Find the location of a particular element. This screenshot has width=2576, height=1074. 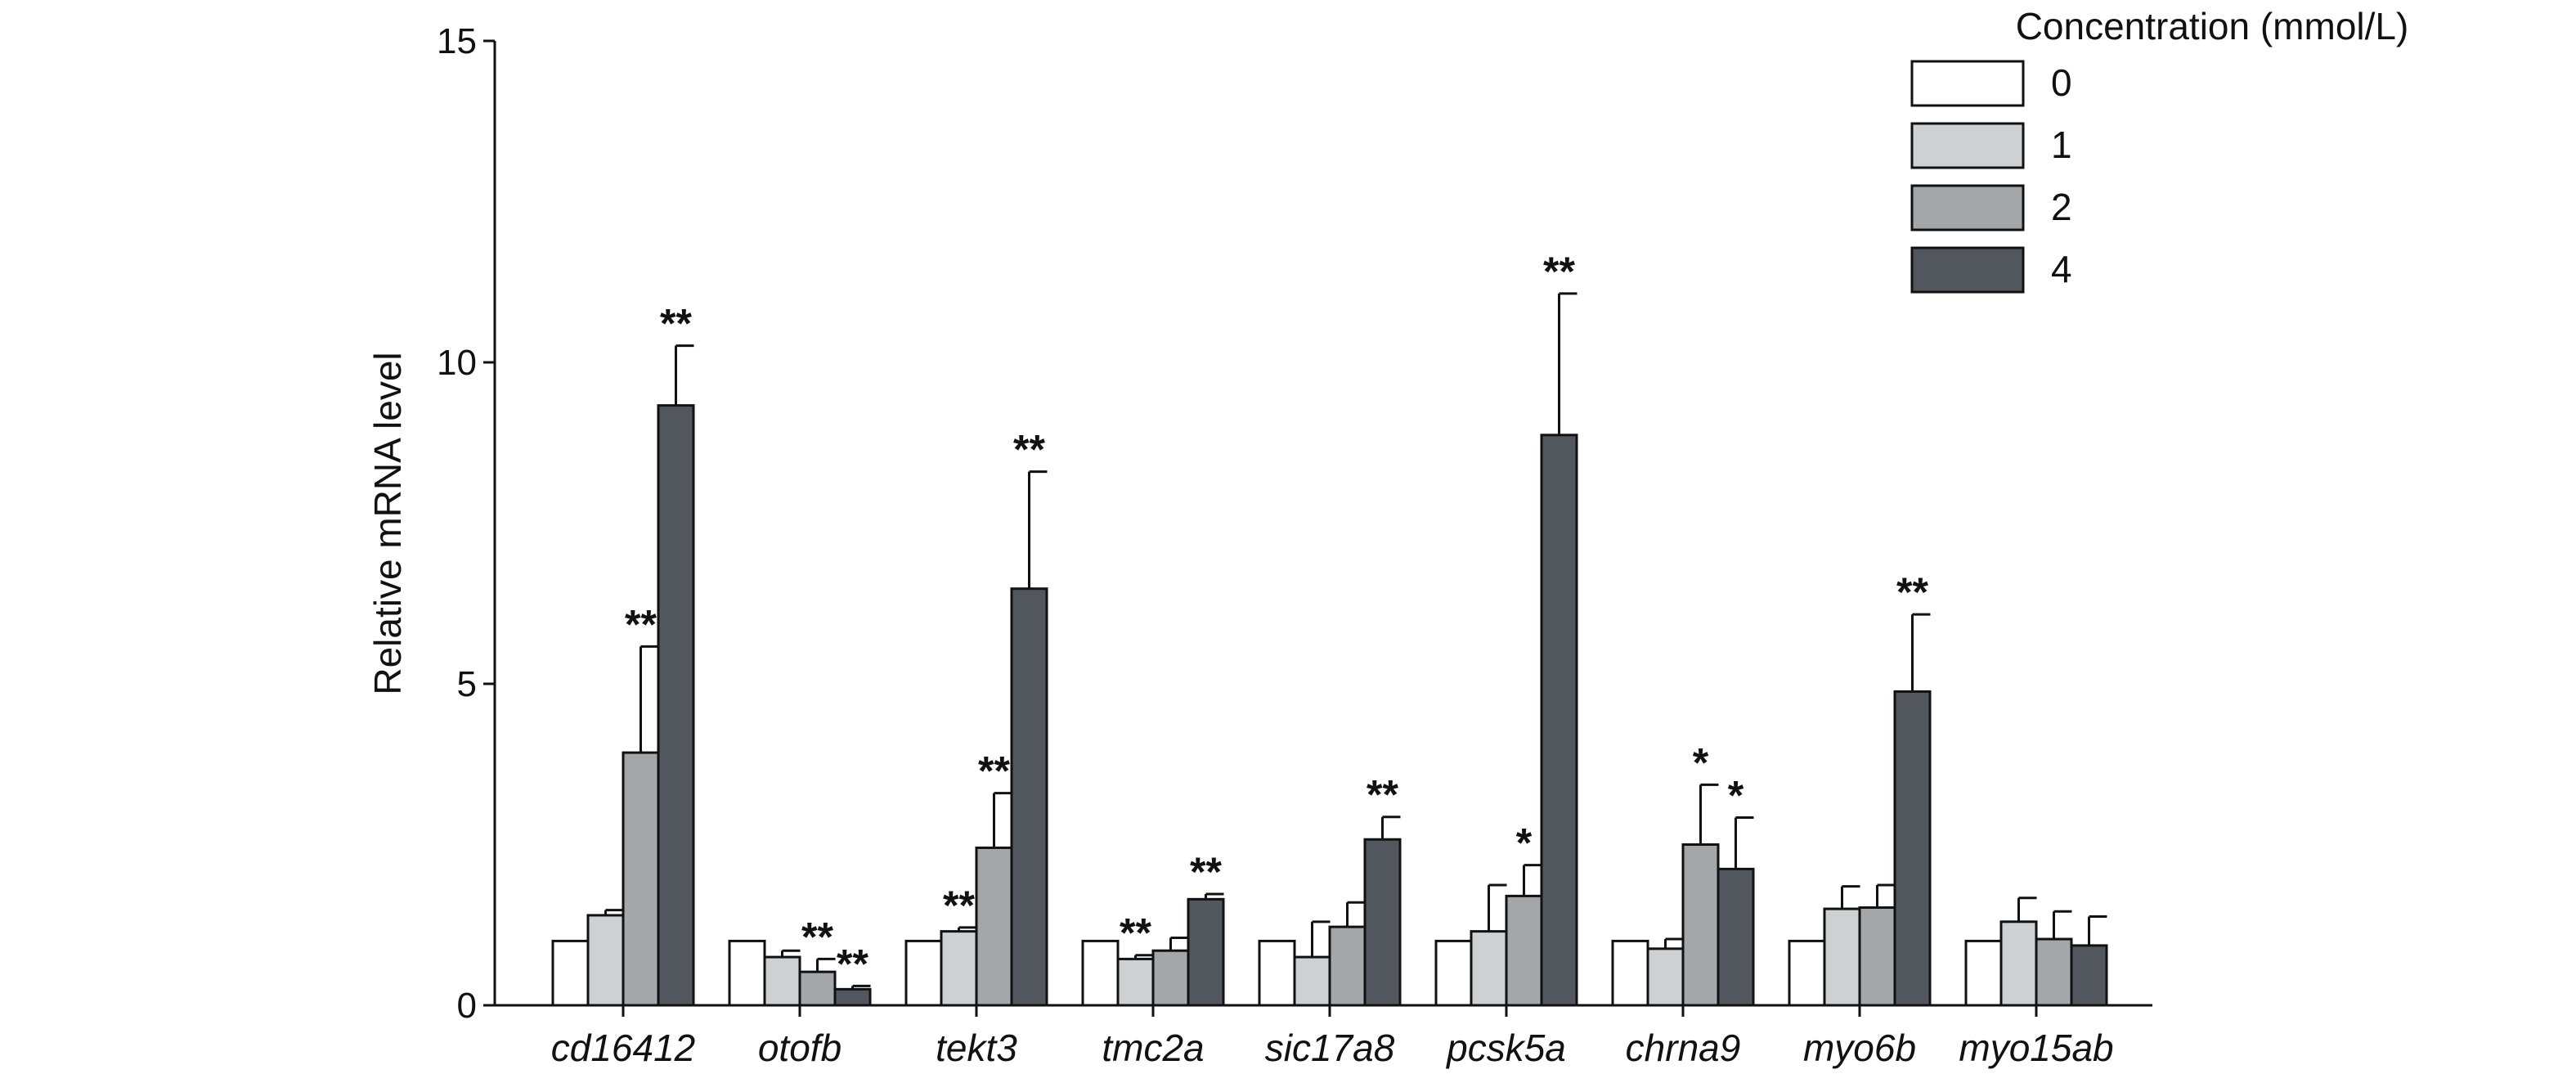

y-tick-label: 0 is located at coordinates (467, 1006).